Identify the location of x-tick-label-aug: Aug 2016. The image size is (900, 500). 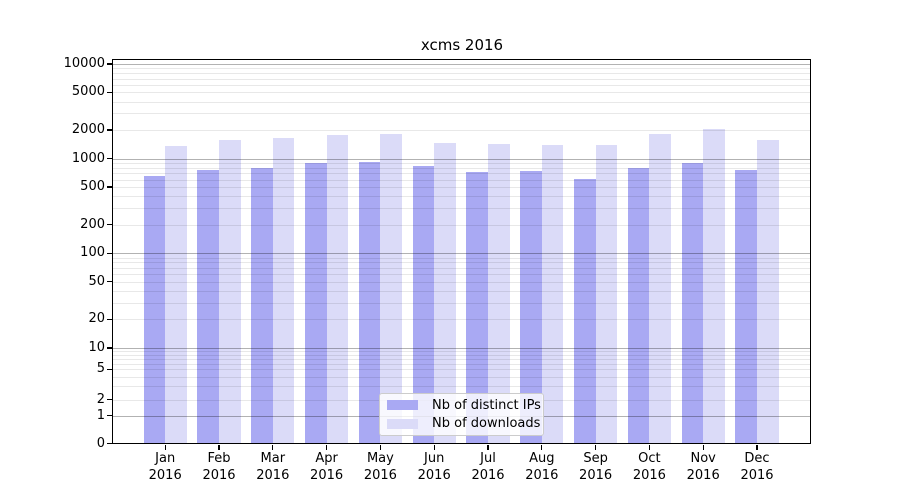
(542, 467).